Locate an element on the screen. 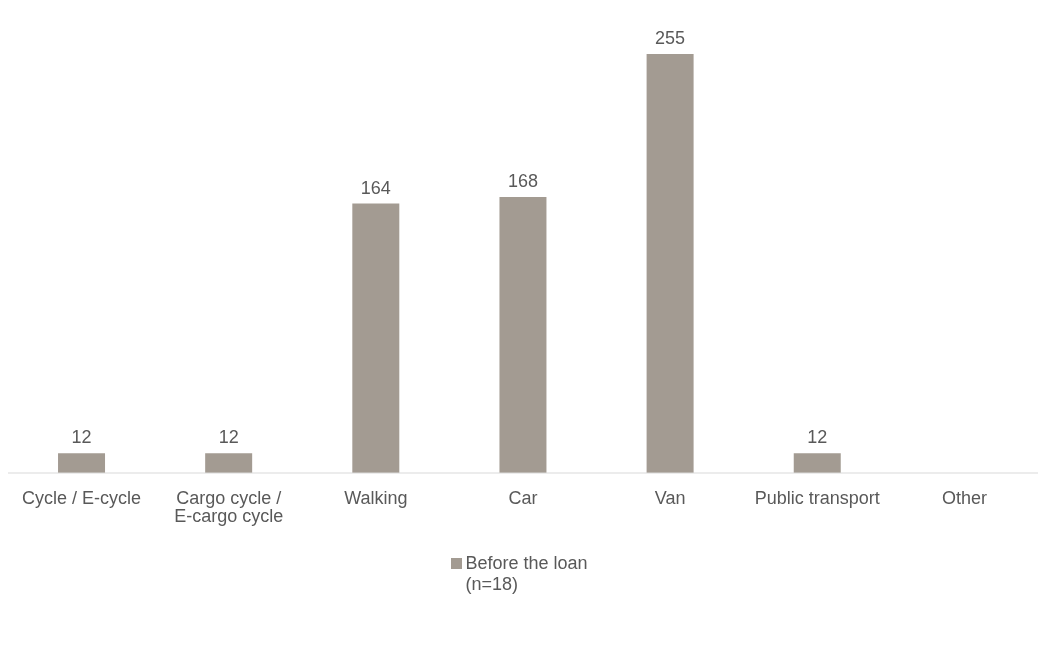 This screenshot has width=1046, height=646. data-label: 255 is located at coordinates (670, 38).